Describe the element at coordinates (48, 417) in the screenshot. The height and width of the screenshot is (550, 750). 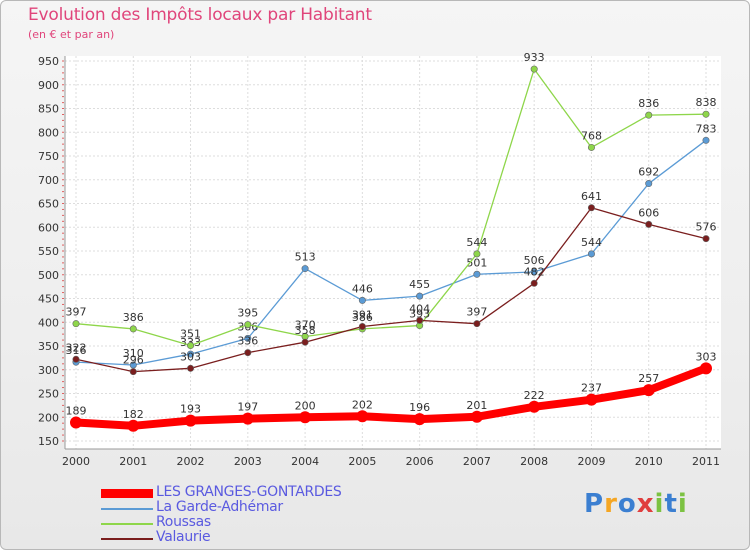
I see `y-tick-label: 200` at that location.